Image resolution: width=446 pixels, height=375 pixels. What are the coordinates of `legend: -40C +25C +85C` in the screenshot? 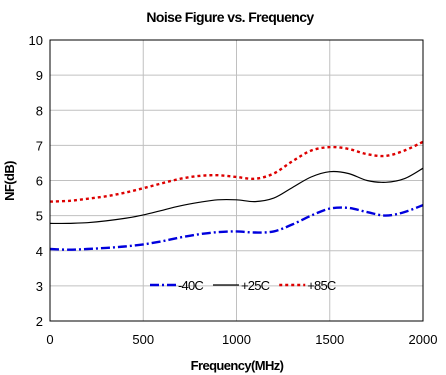 It's located at (243, 285).